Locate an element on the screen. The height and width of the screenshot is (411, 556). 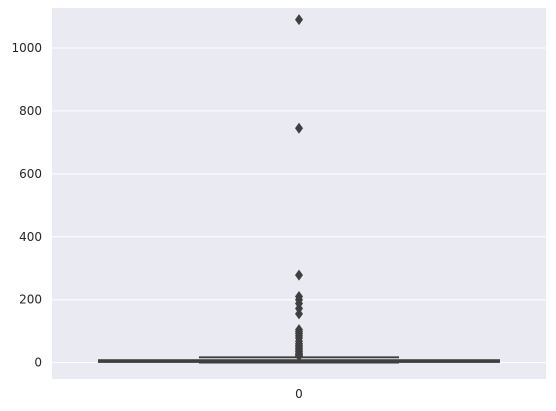
outlier-points is located at coordinates (299, 188).